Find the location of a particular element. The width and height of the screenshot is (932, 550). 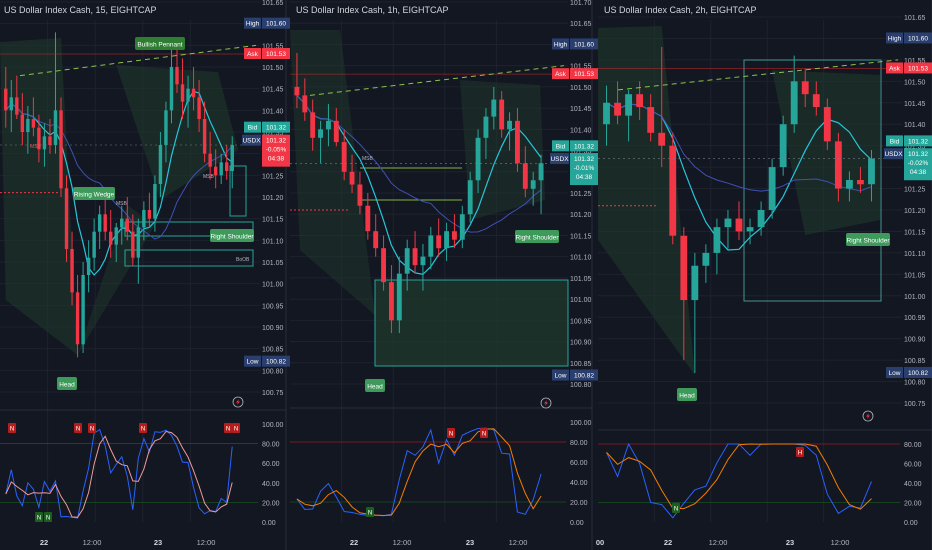

symbol-tag: USDX 101.32 -0.02% 04:38 is located at coordinates (908, 164).